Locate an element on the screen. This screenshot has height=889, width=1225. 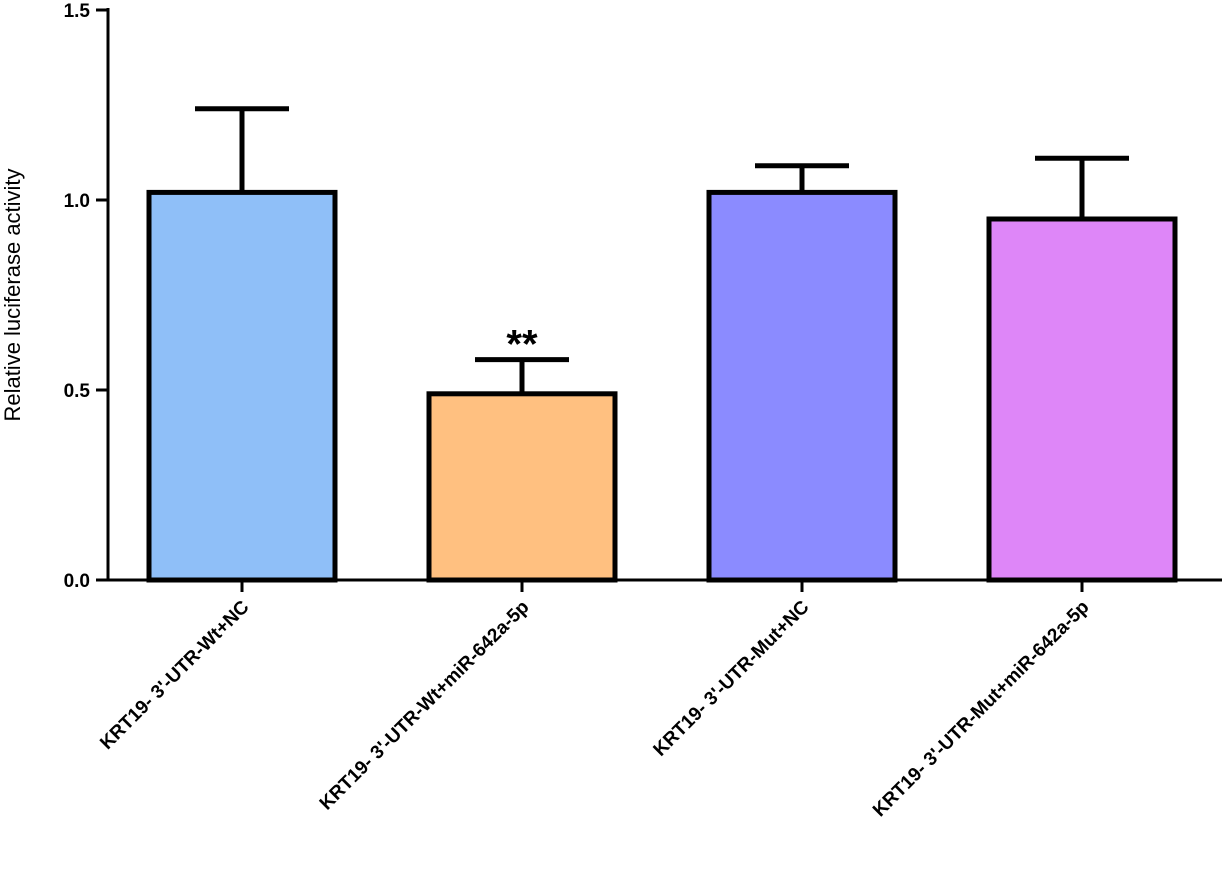
y-tick-label: 1.5 is located at coordinates (77, 11).